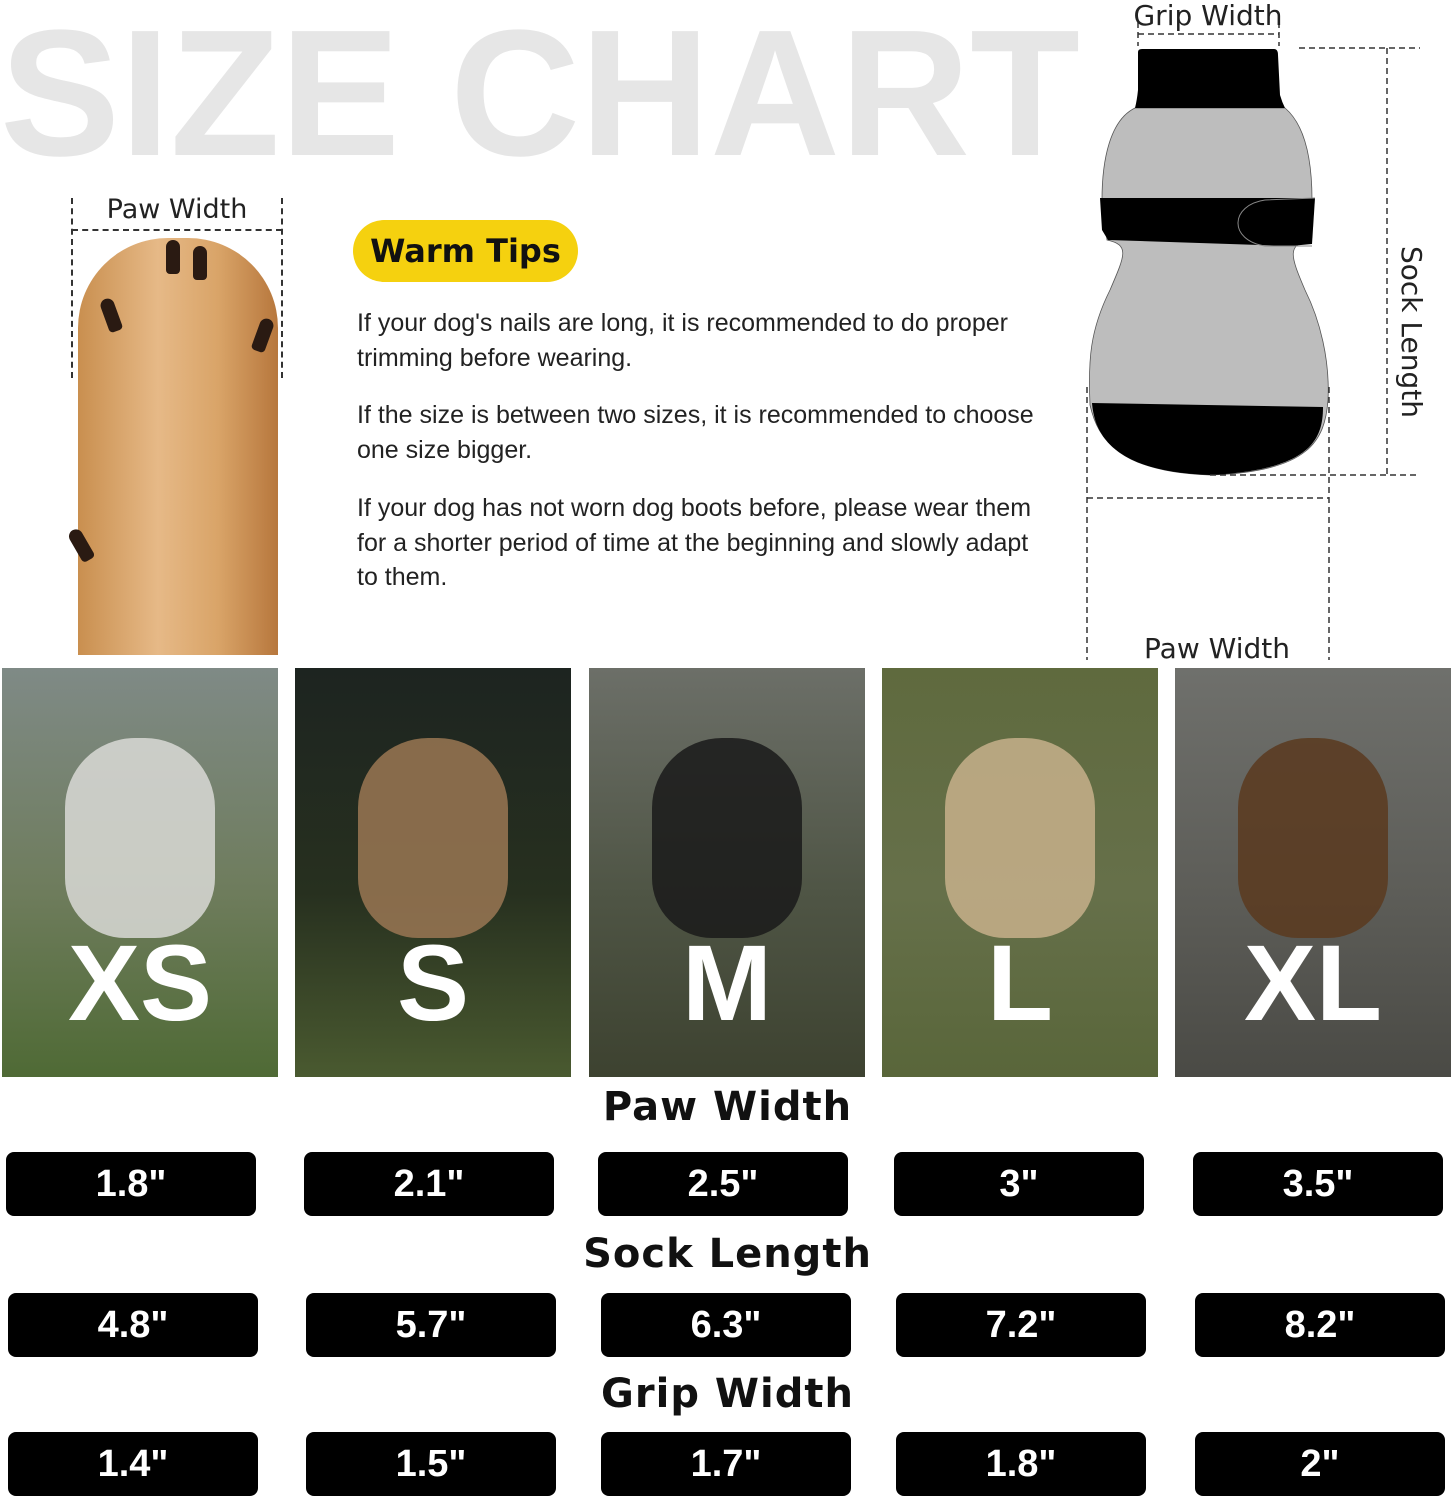 This screenshot has width=1455, height=1500. Describe the element at coordinates (433, 838) in the screenshot. I see `dog-image-french-bulldog` at that location.